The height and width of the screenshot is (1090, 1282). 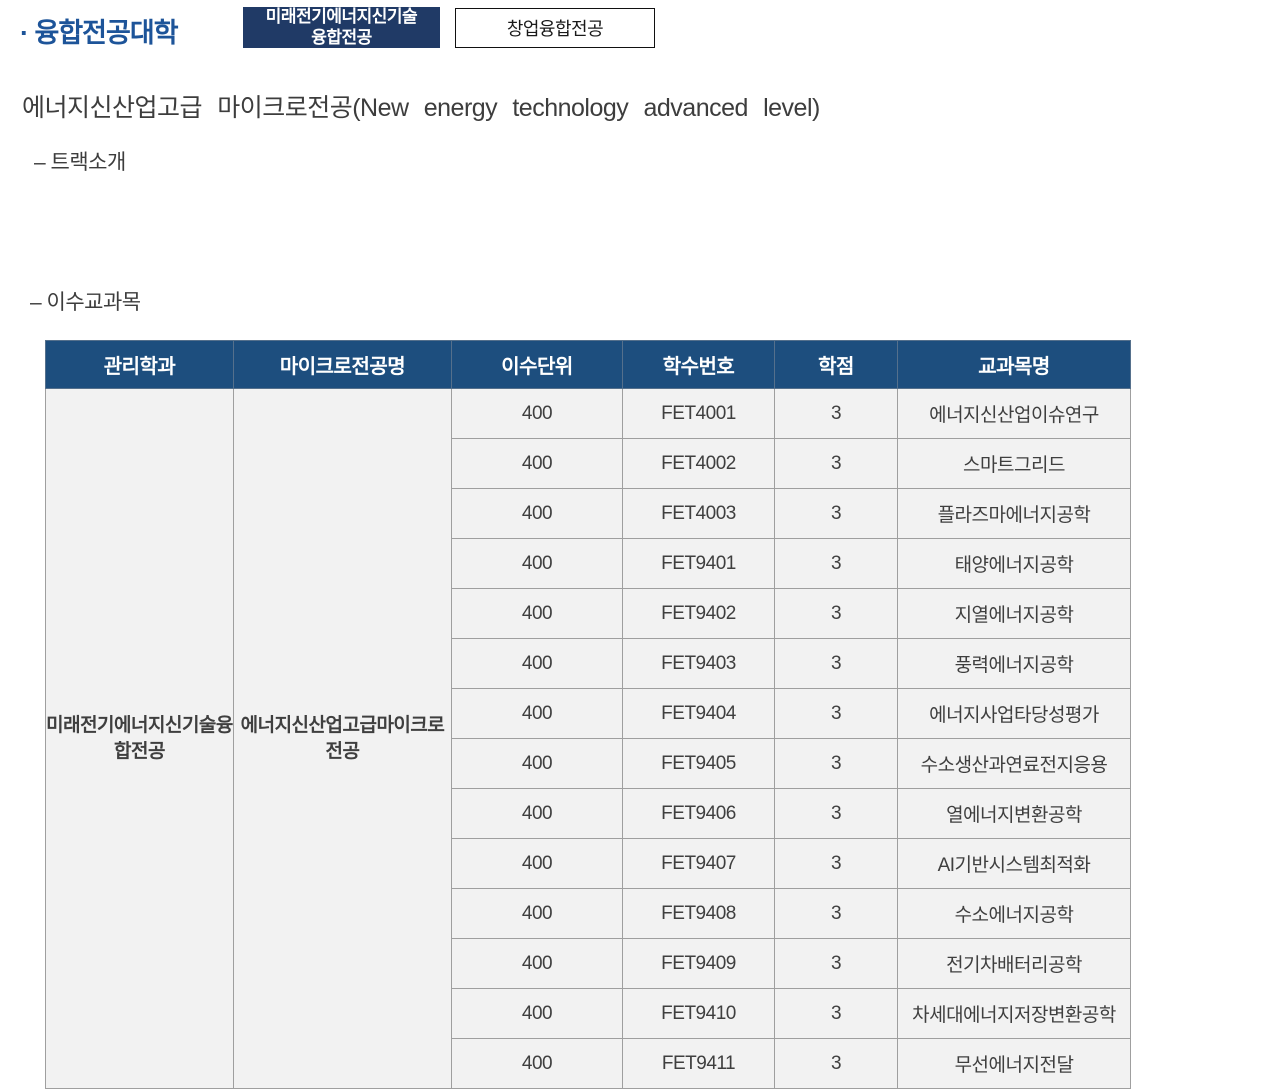 I want to click on cell-micro-major: 에너지신산업고급마이크로전공, so click(x=342, y=738).